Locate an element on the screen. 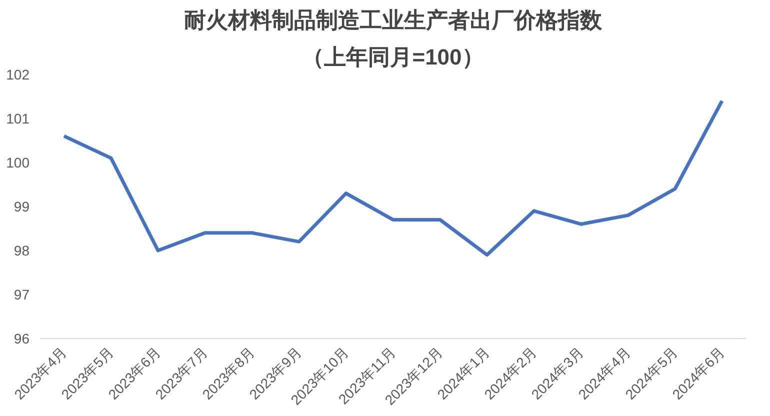  y-tick-label: 99 is located at coordinates (22, 206).